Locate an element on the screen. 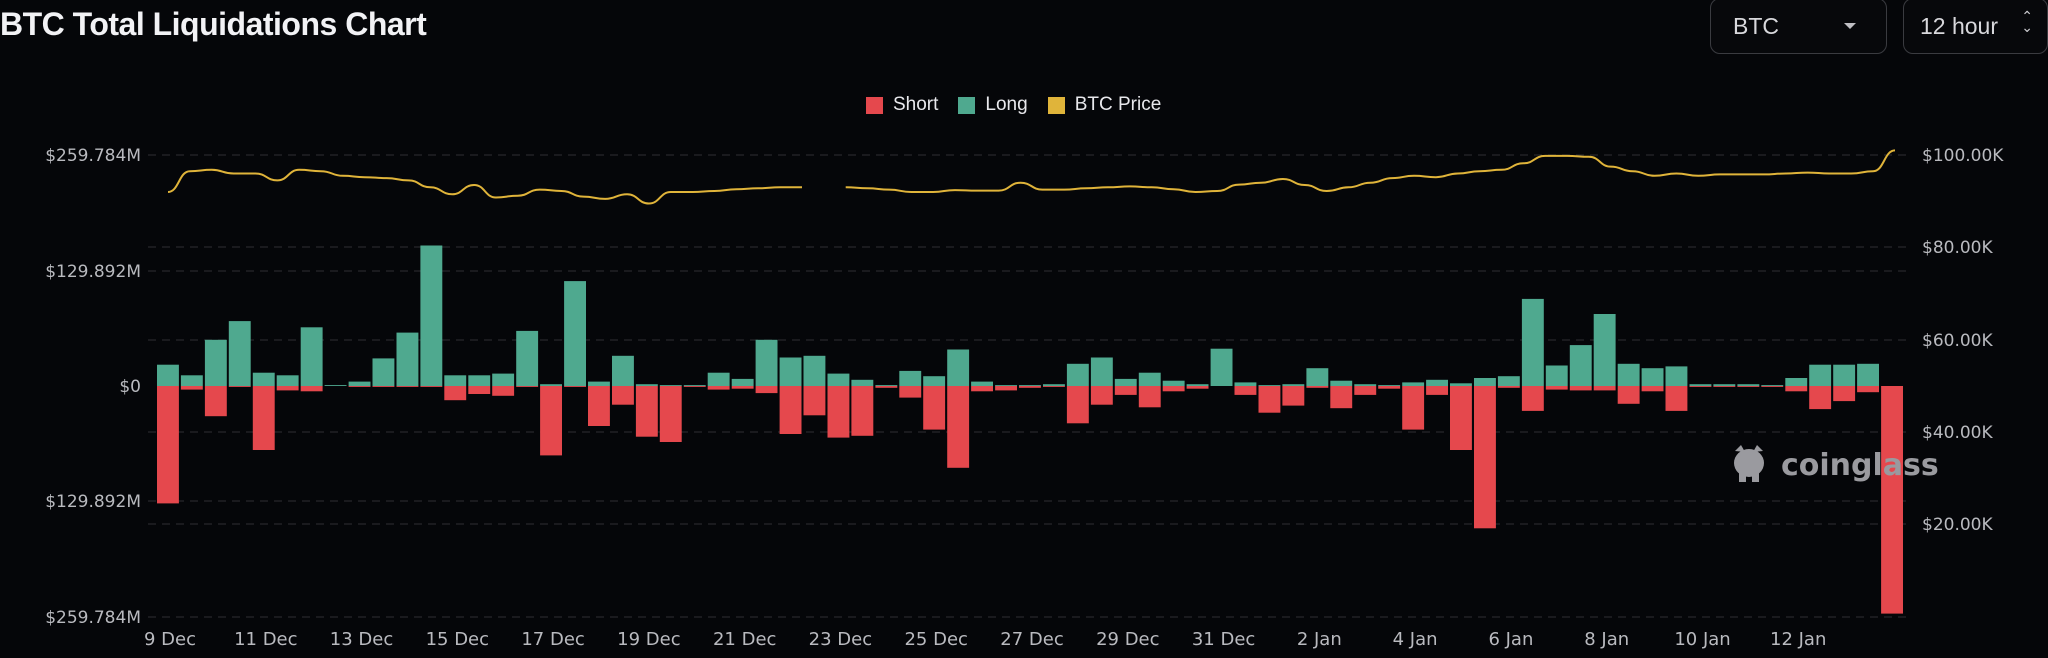 This screenshot has width=2048, height=658. legend-item-long: Long is located at coordinates (993, 105).